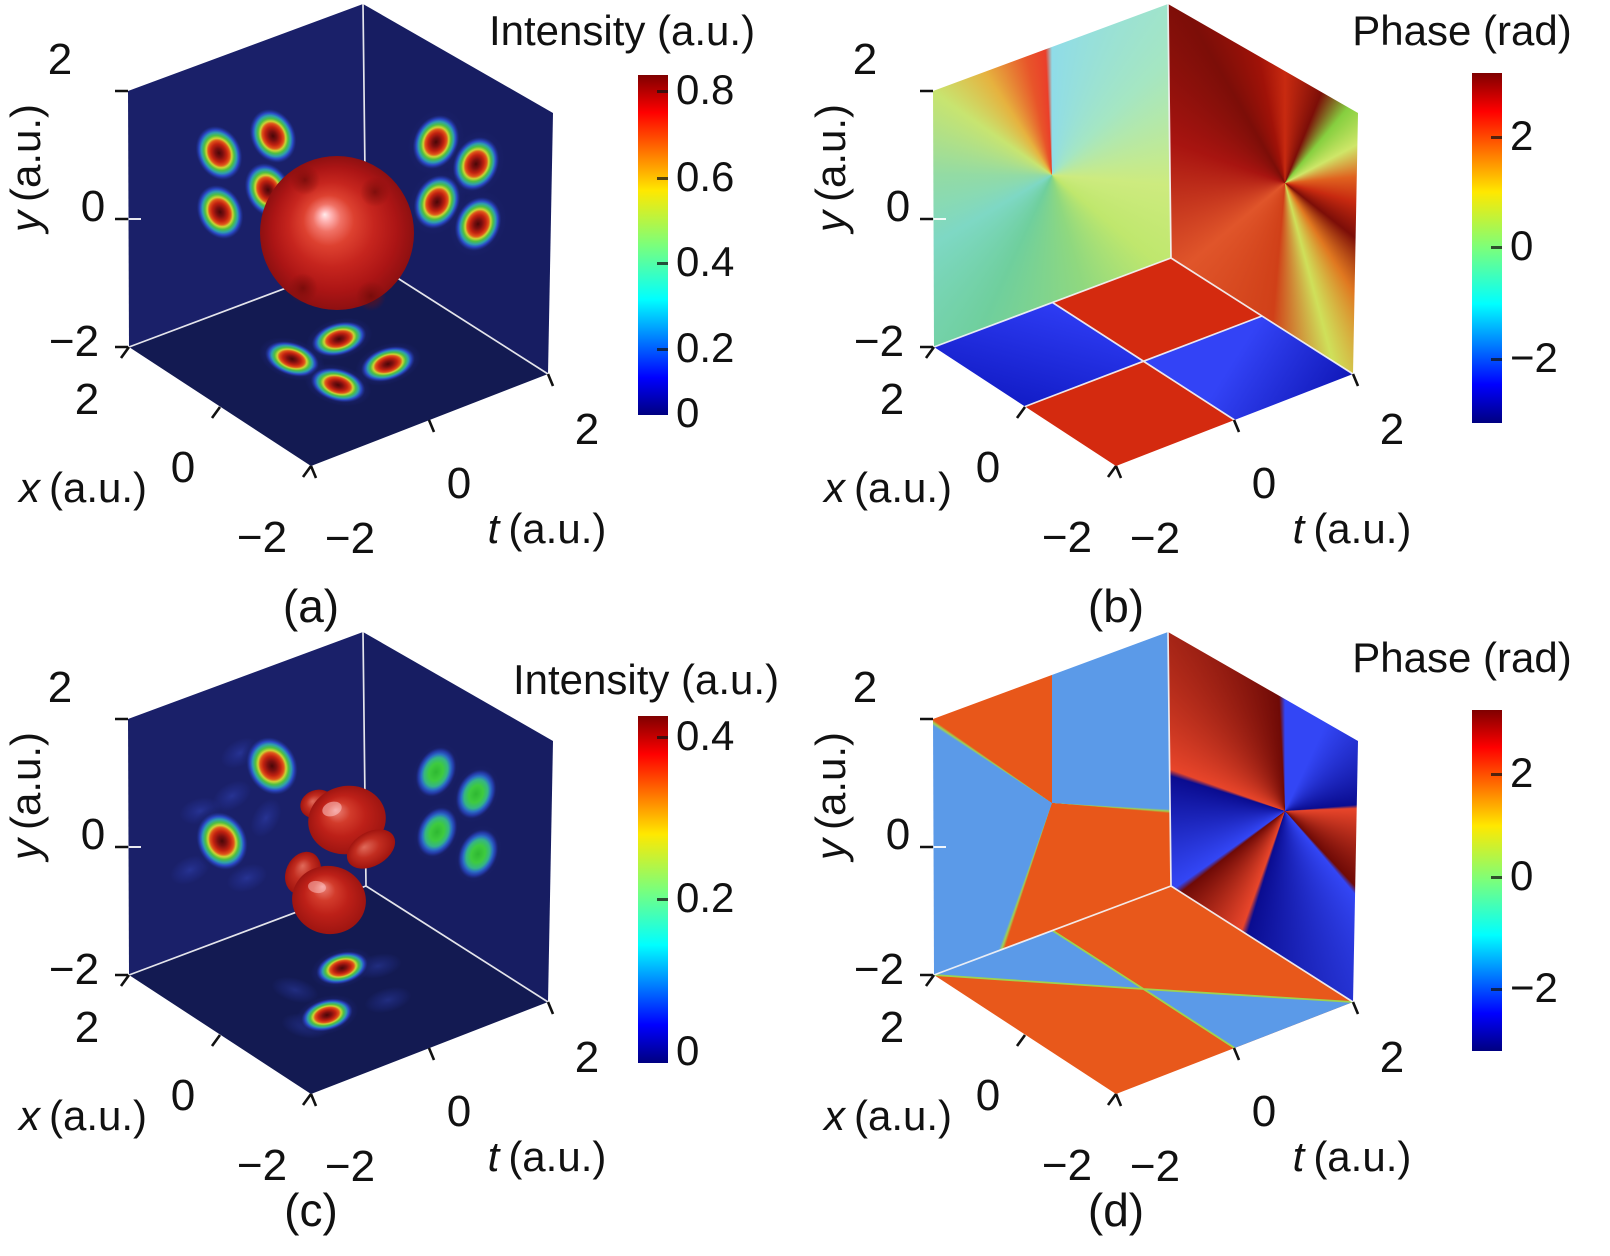  Describe the element at coordinates (1522, 772) in the screenshot. I see `colorbar-tick-label: 2` at that location.